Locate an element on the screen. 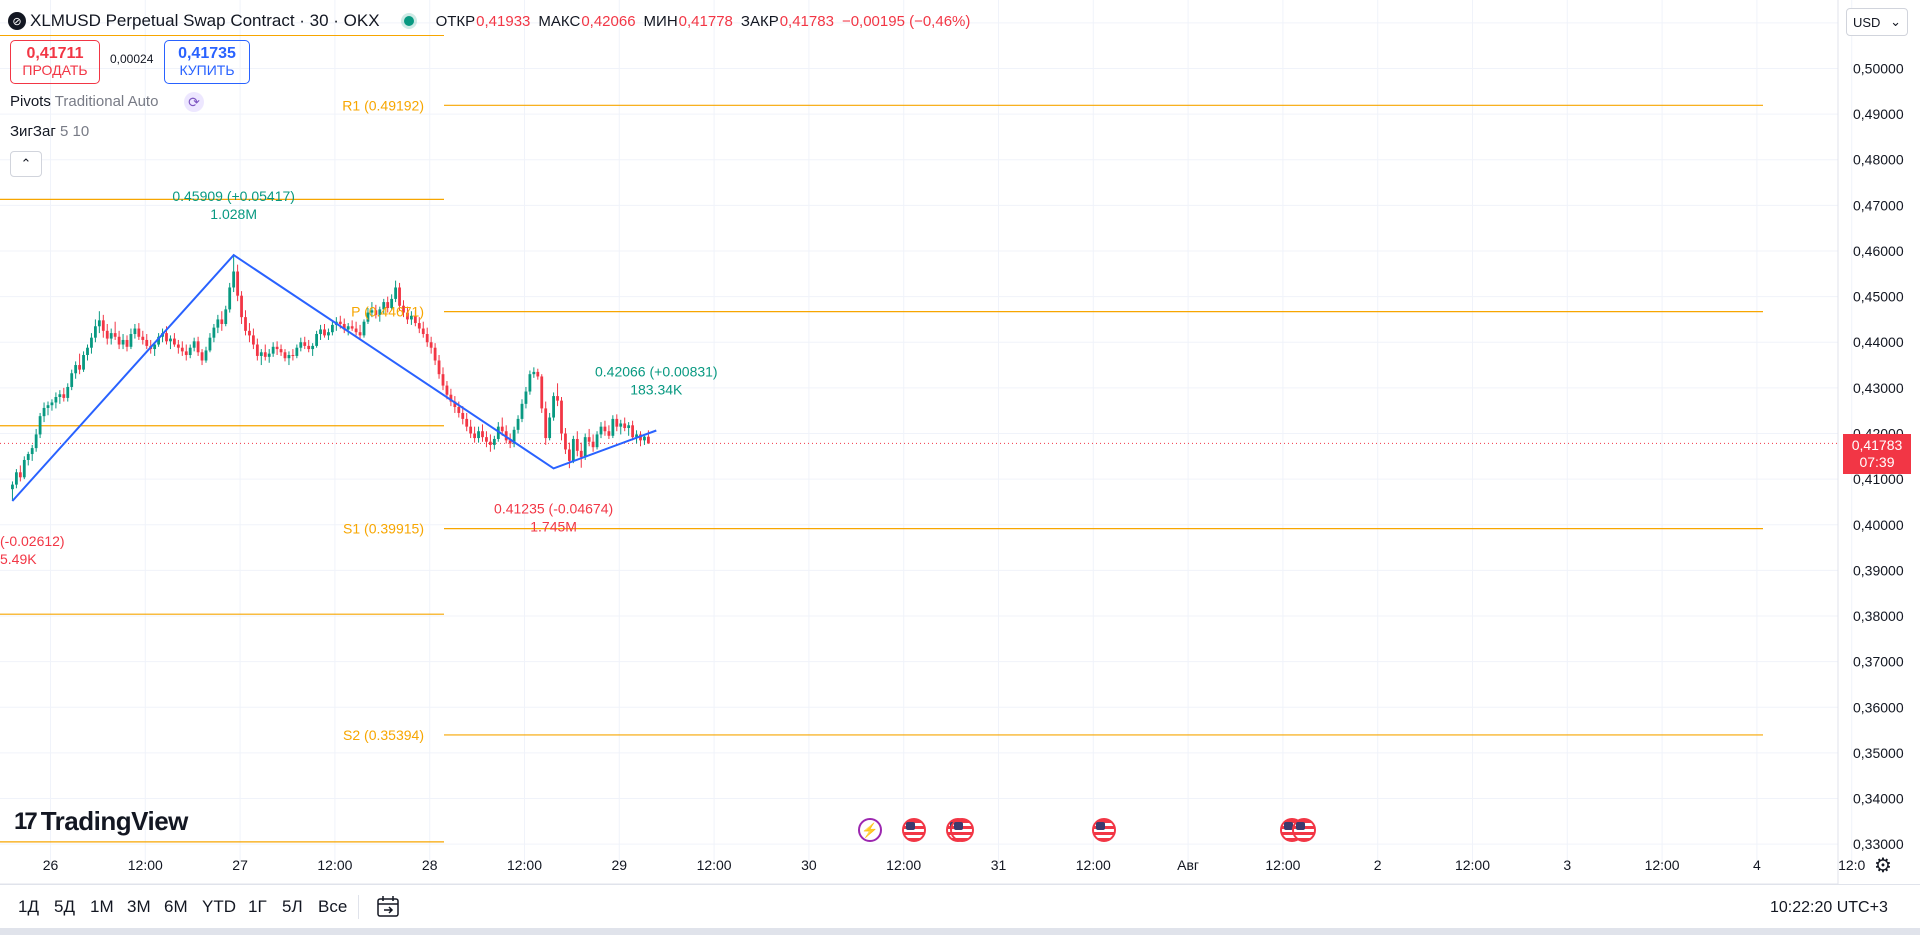  timeframe-button: 1Г is located at coordinates (257, 906).